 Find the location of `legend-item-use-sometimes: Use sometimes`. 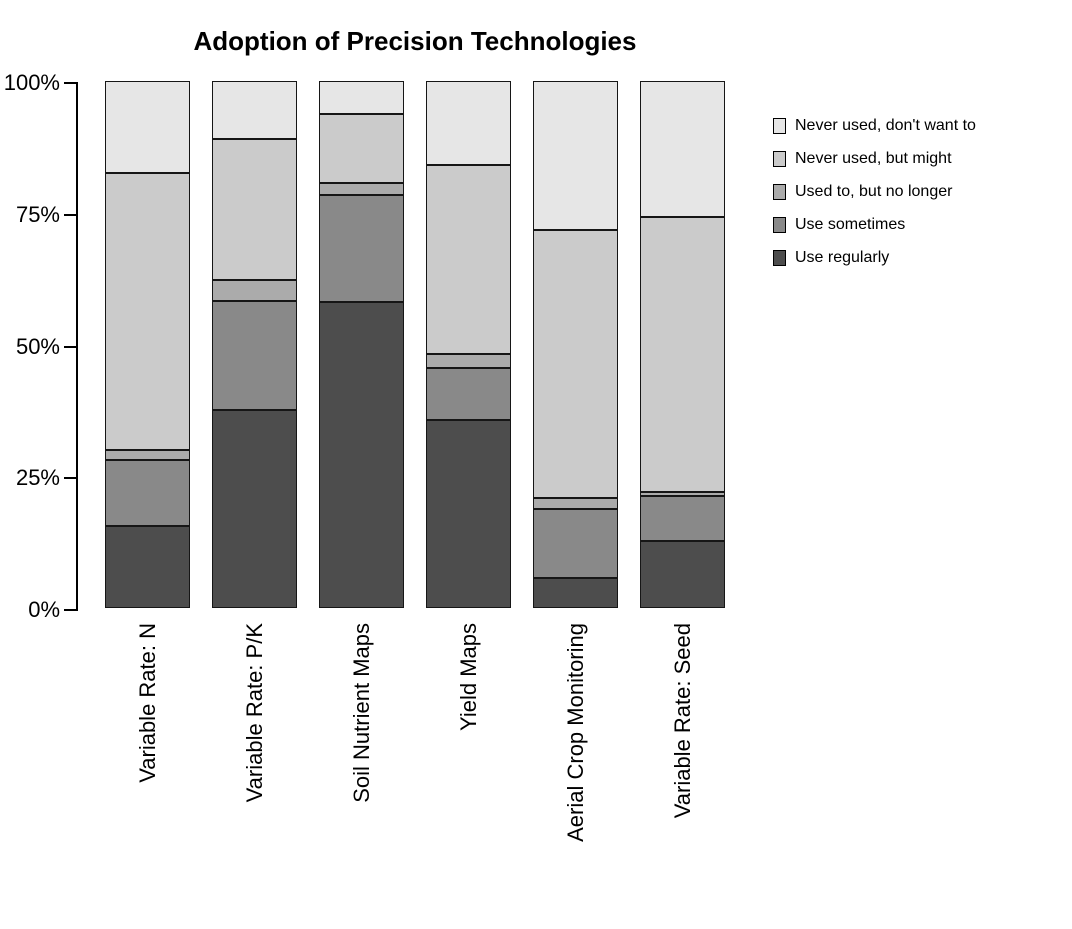

legend-item-use-sometimes: Use sometimes is located at coordinates (874, 224).